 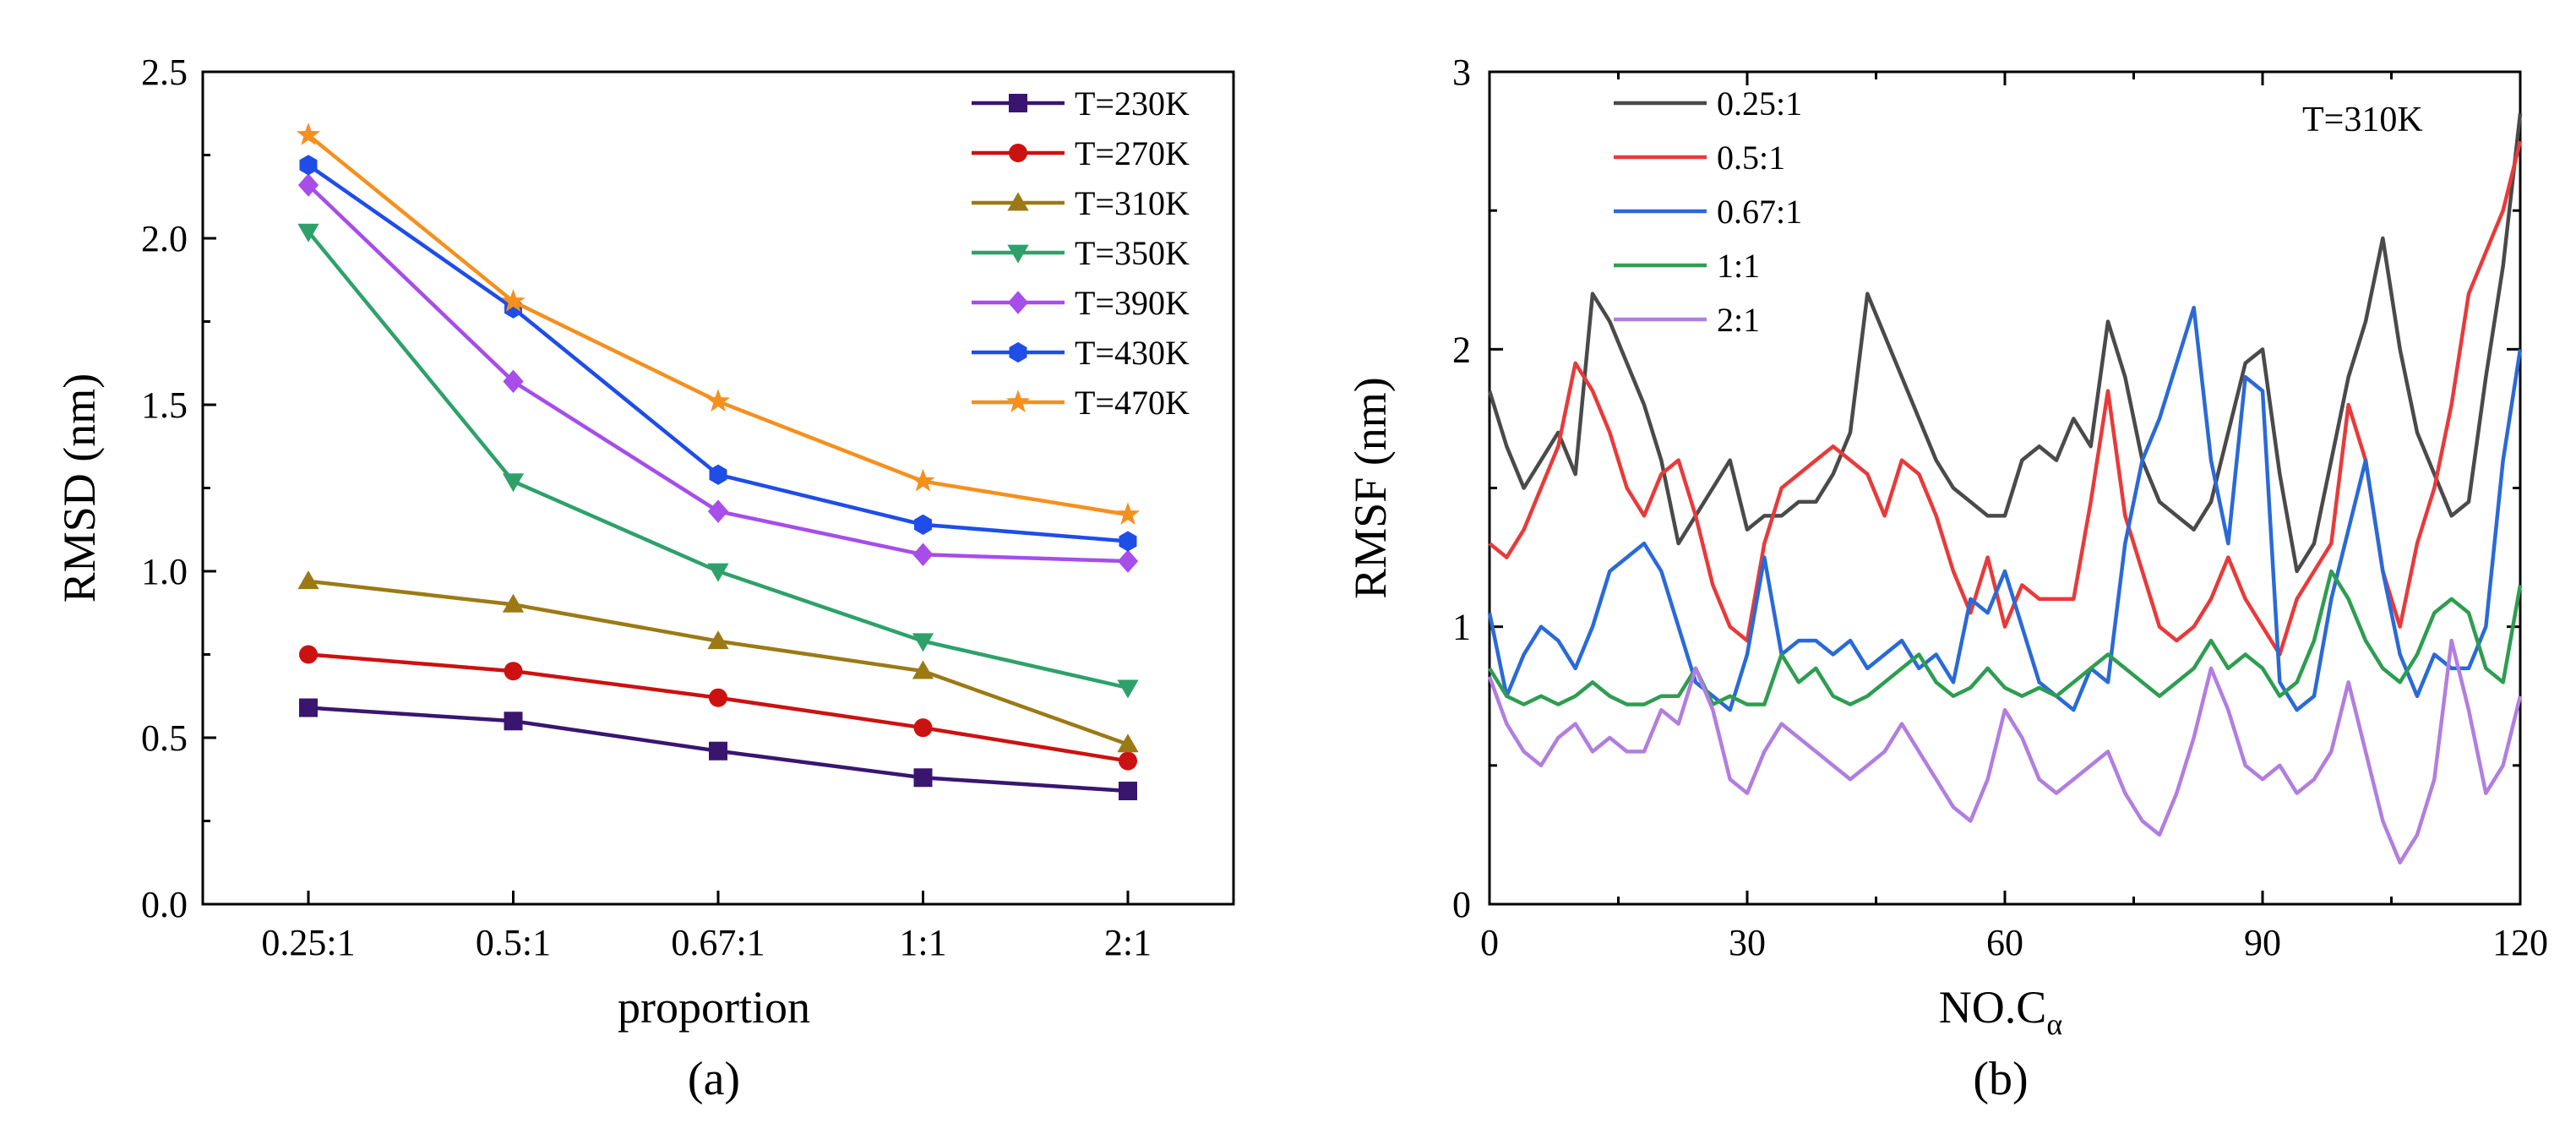 I want to click on panel-b-y-axis-title: RMSF (nm), so click(x=1370, y=488).